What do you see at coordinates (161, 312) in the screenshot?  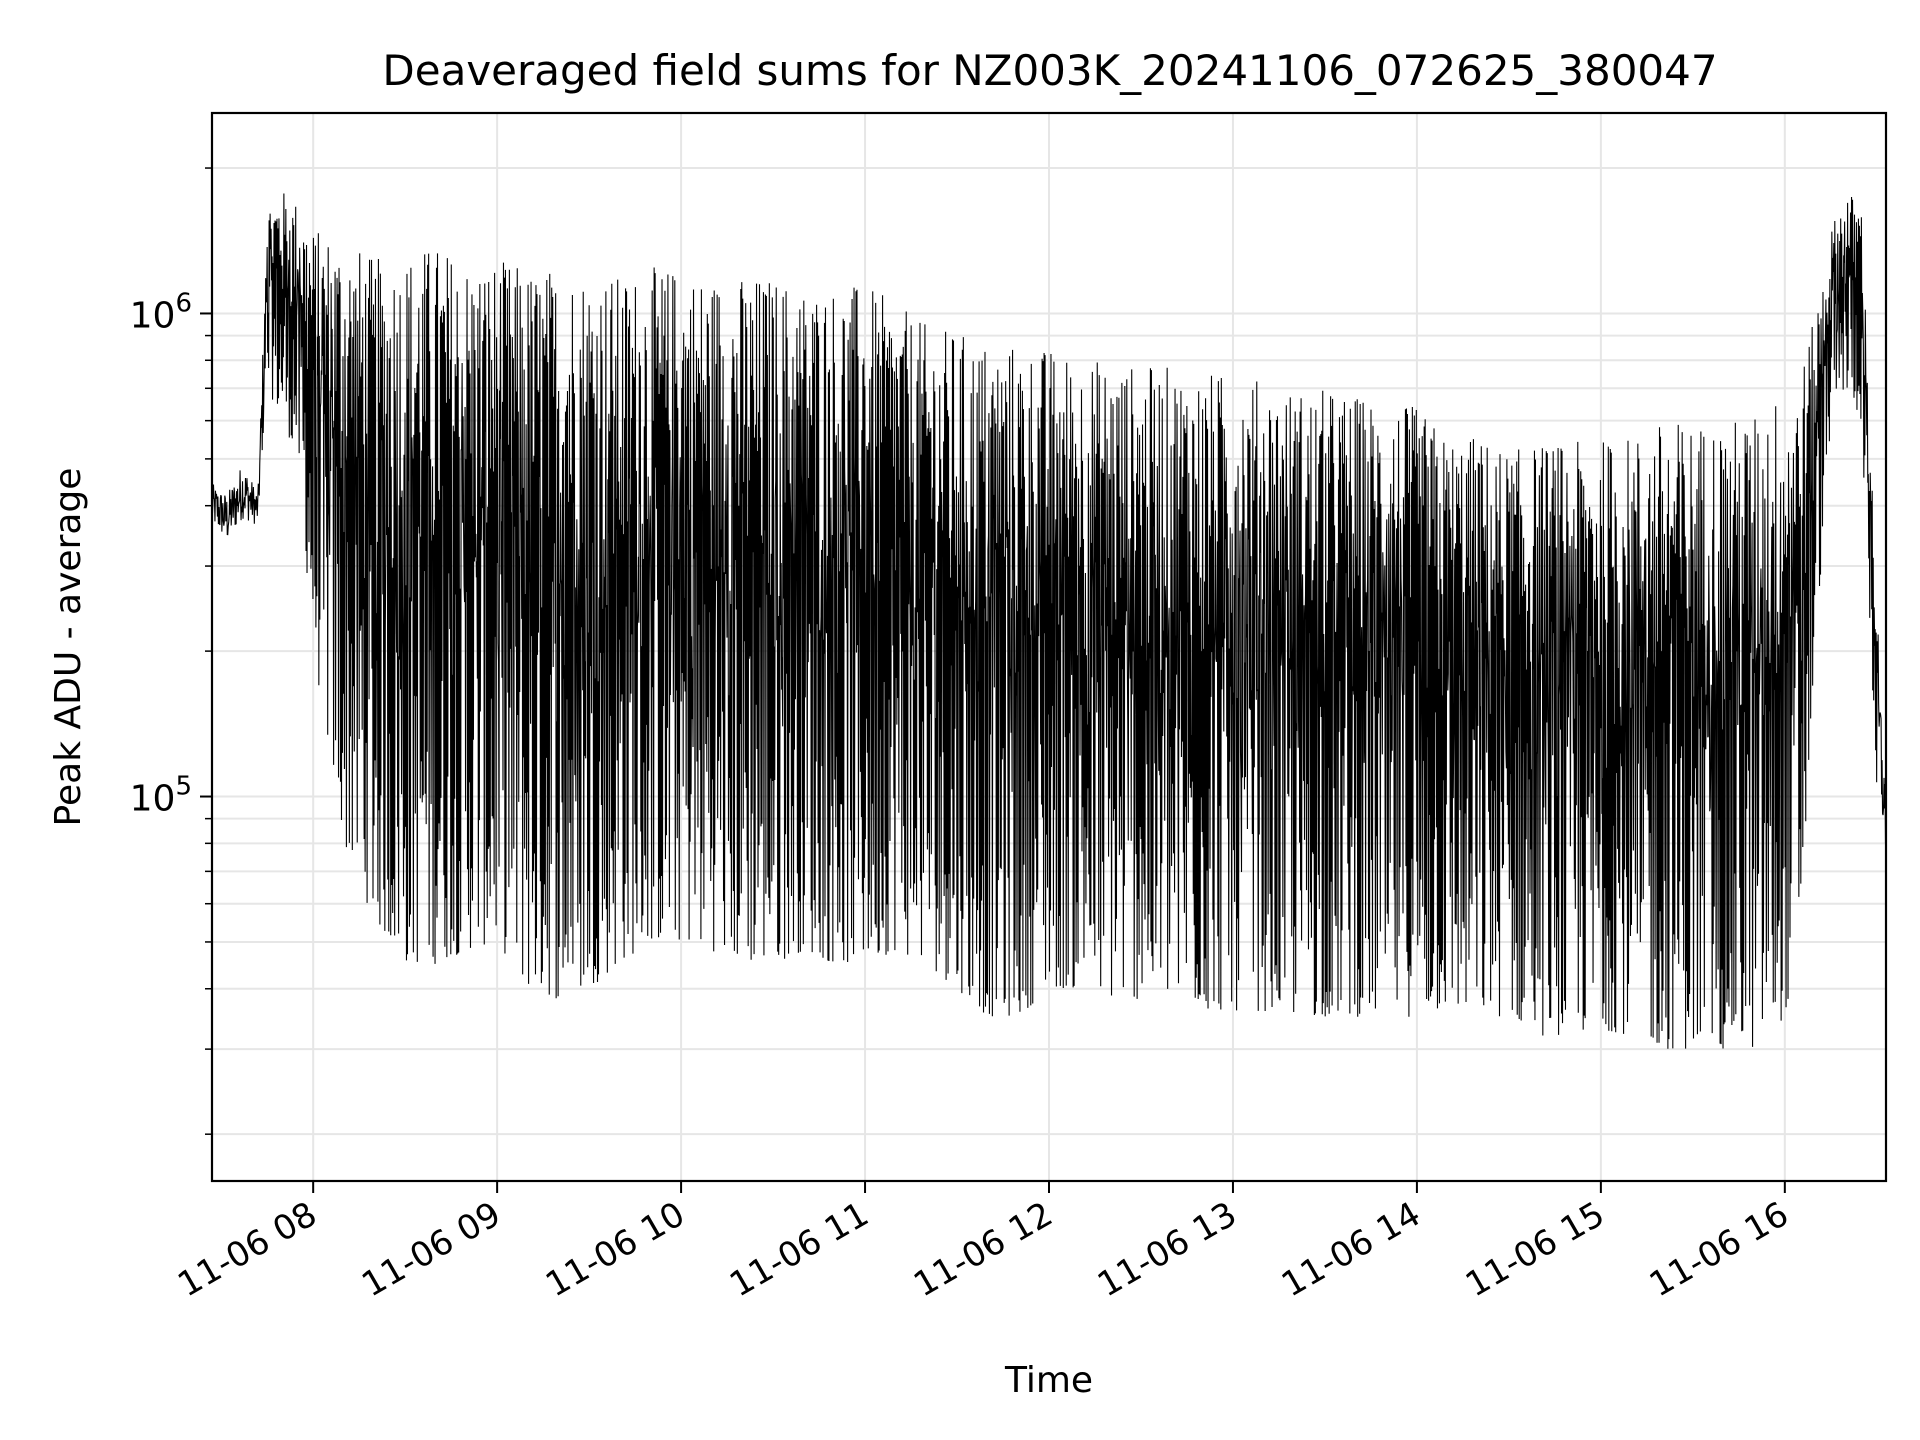 I see `y-tick-label: 10⁶` at bounding box center [161, 312].